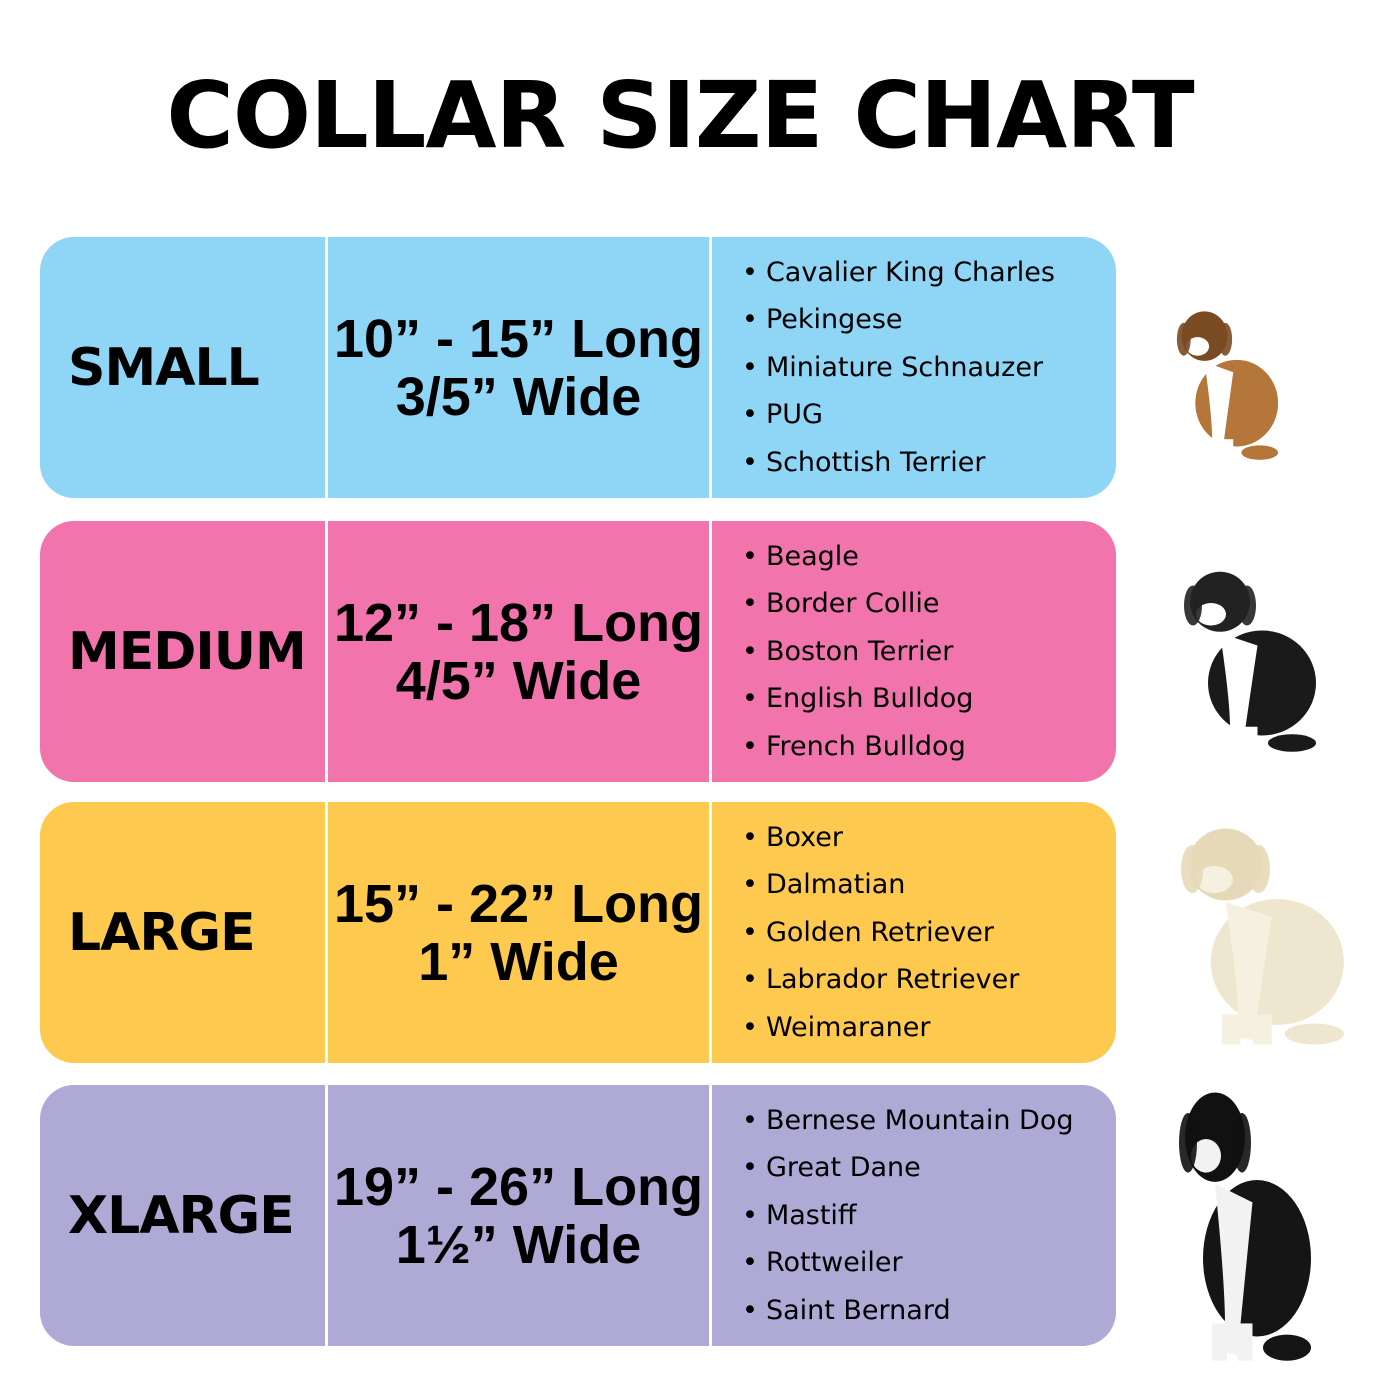 This screenshot has height=1400, width=1400. I want to click on breed-item: Golden Retriever, so click(880, 933).